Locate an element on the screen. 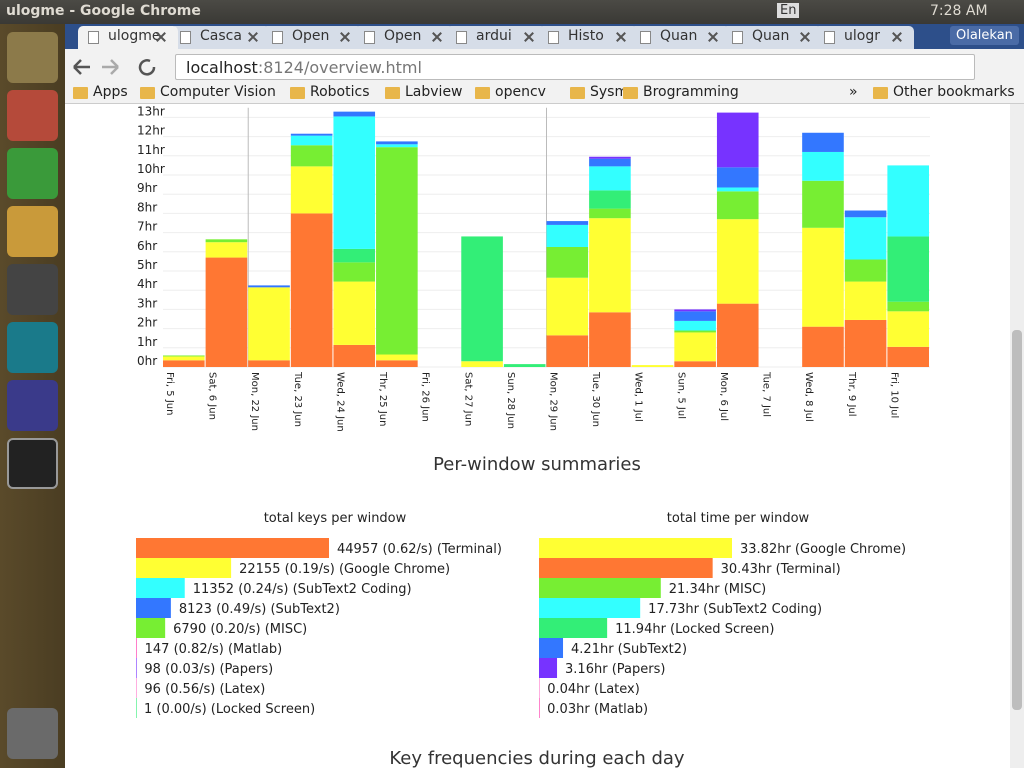  reload-button is located at coordinates (147, 67).